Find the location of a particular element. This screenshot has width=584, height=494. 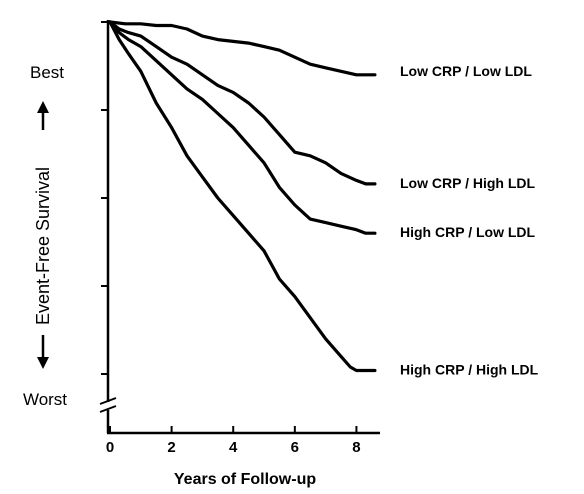

x-ticks: 0 2 4 6 8 is located at coordinates (233, 441).